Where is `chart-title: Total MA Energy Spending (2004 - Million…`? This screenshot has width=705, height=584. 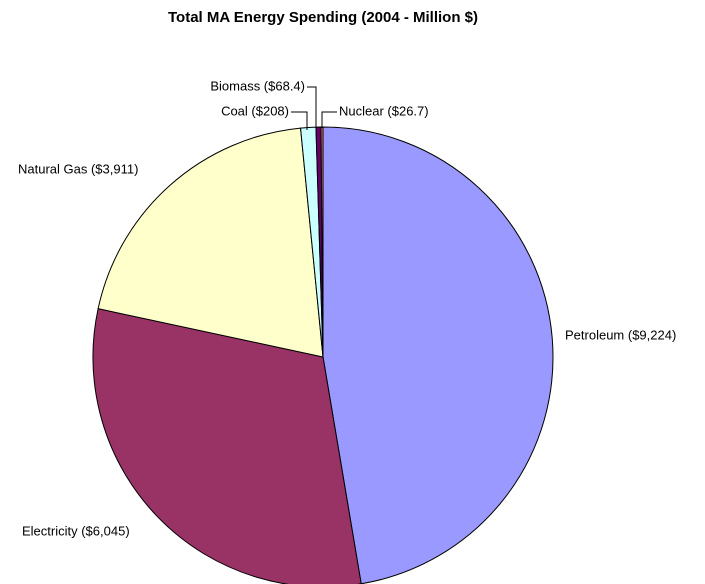 chart-title: Total MA Energy Spending (2004 - Million… is located at coordinates (323, 17).